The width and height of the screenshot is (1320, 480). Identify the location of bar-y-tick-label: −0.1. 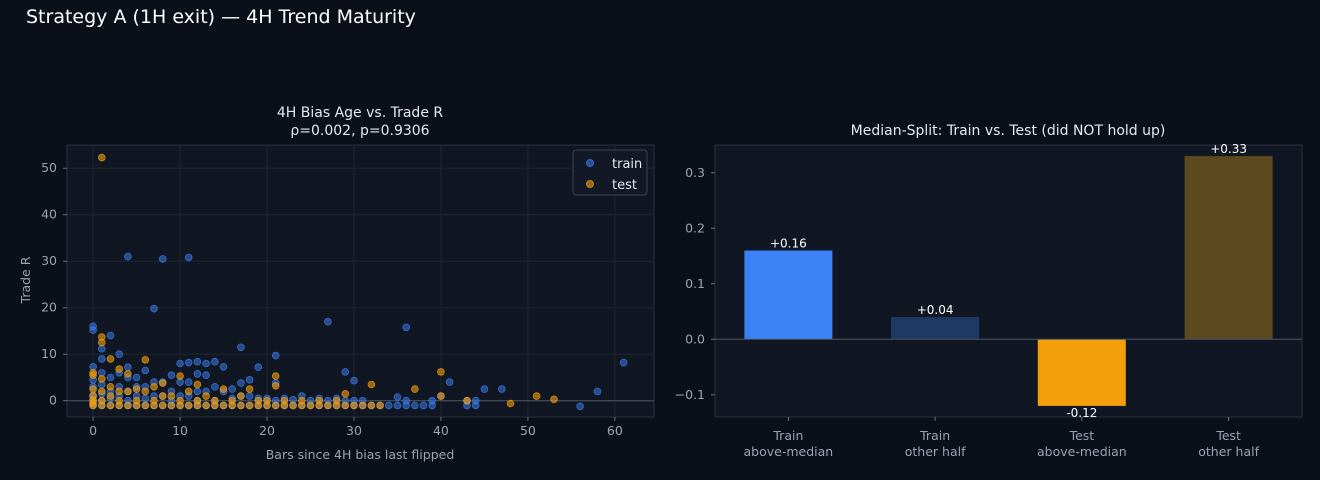
(690, 394).